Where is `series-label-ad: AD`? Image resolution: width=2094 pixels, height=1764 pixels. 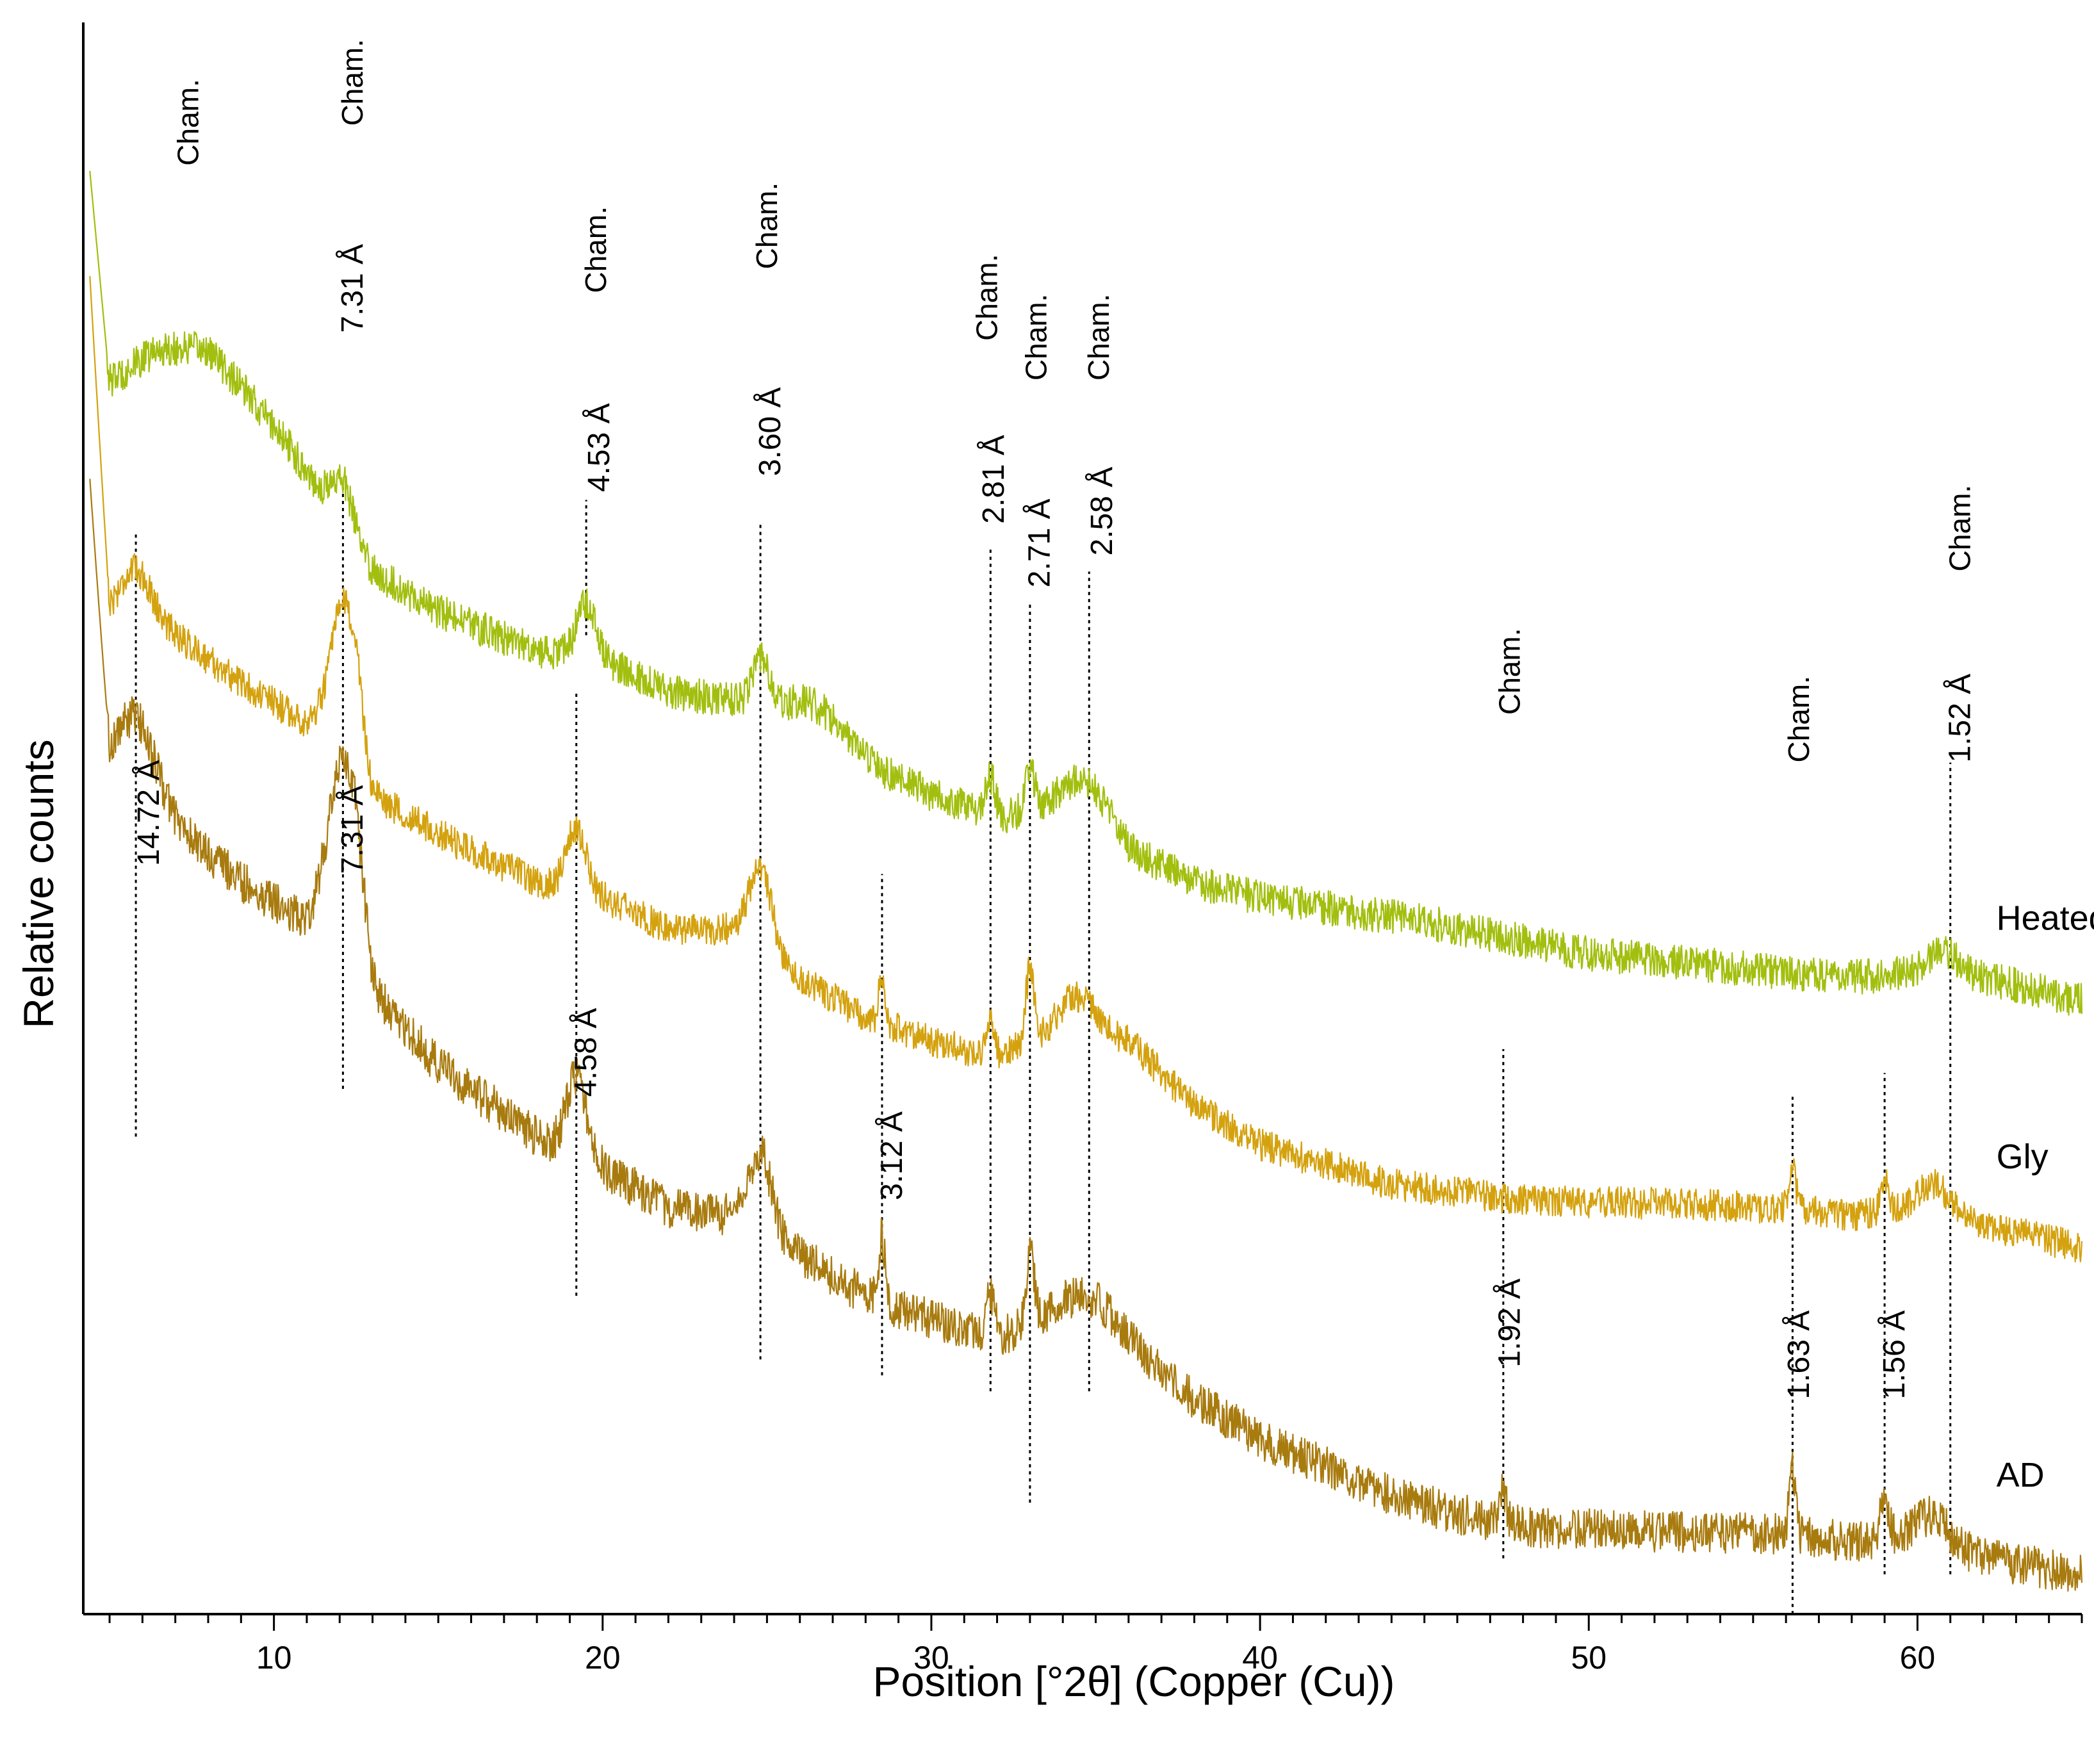
series-label-ad: AD is located at coordinates (2021, 1475).